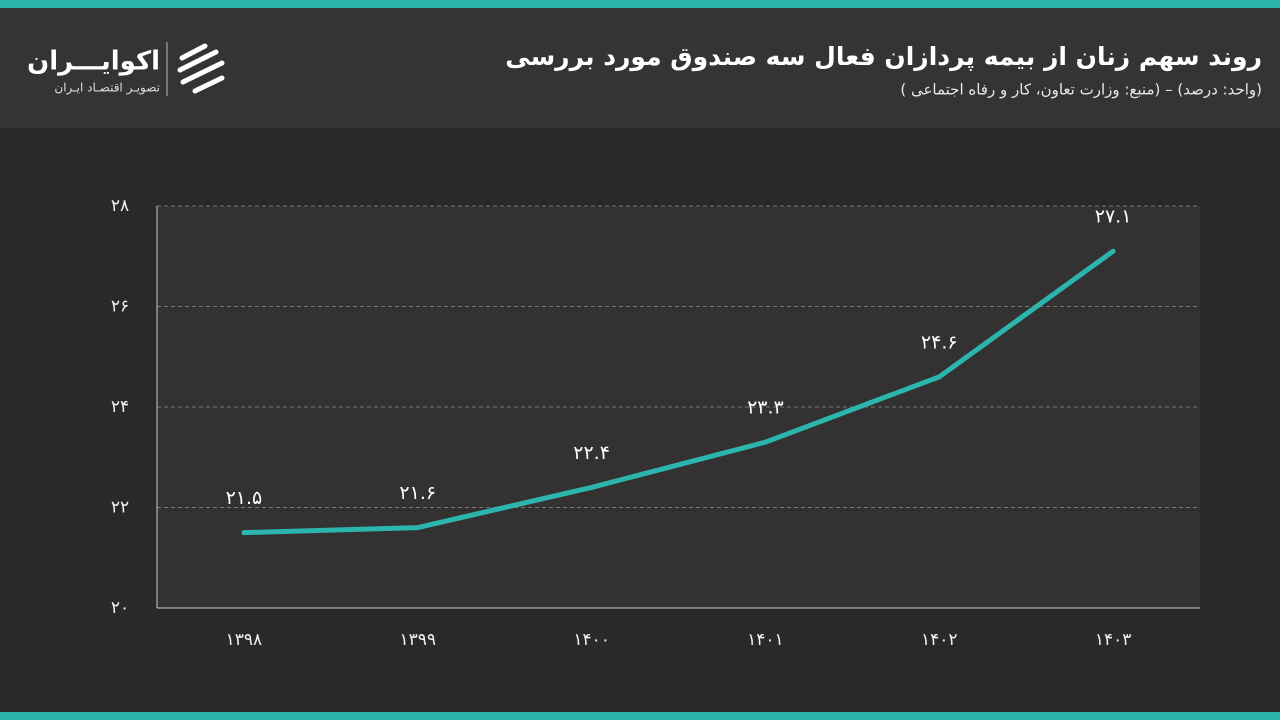 The width and height of the screenshot is (1280, 720). Describe the element at coordinates (120, 407) in the screenshot. I see `y-tick-label: ۲۴` at that location.